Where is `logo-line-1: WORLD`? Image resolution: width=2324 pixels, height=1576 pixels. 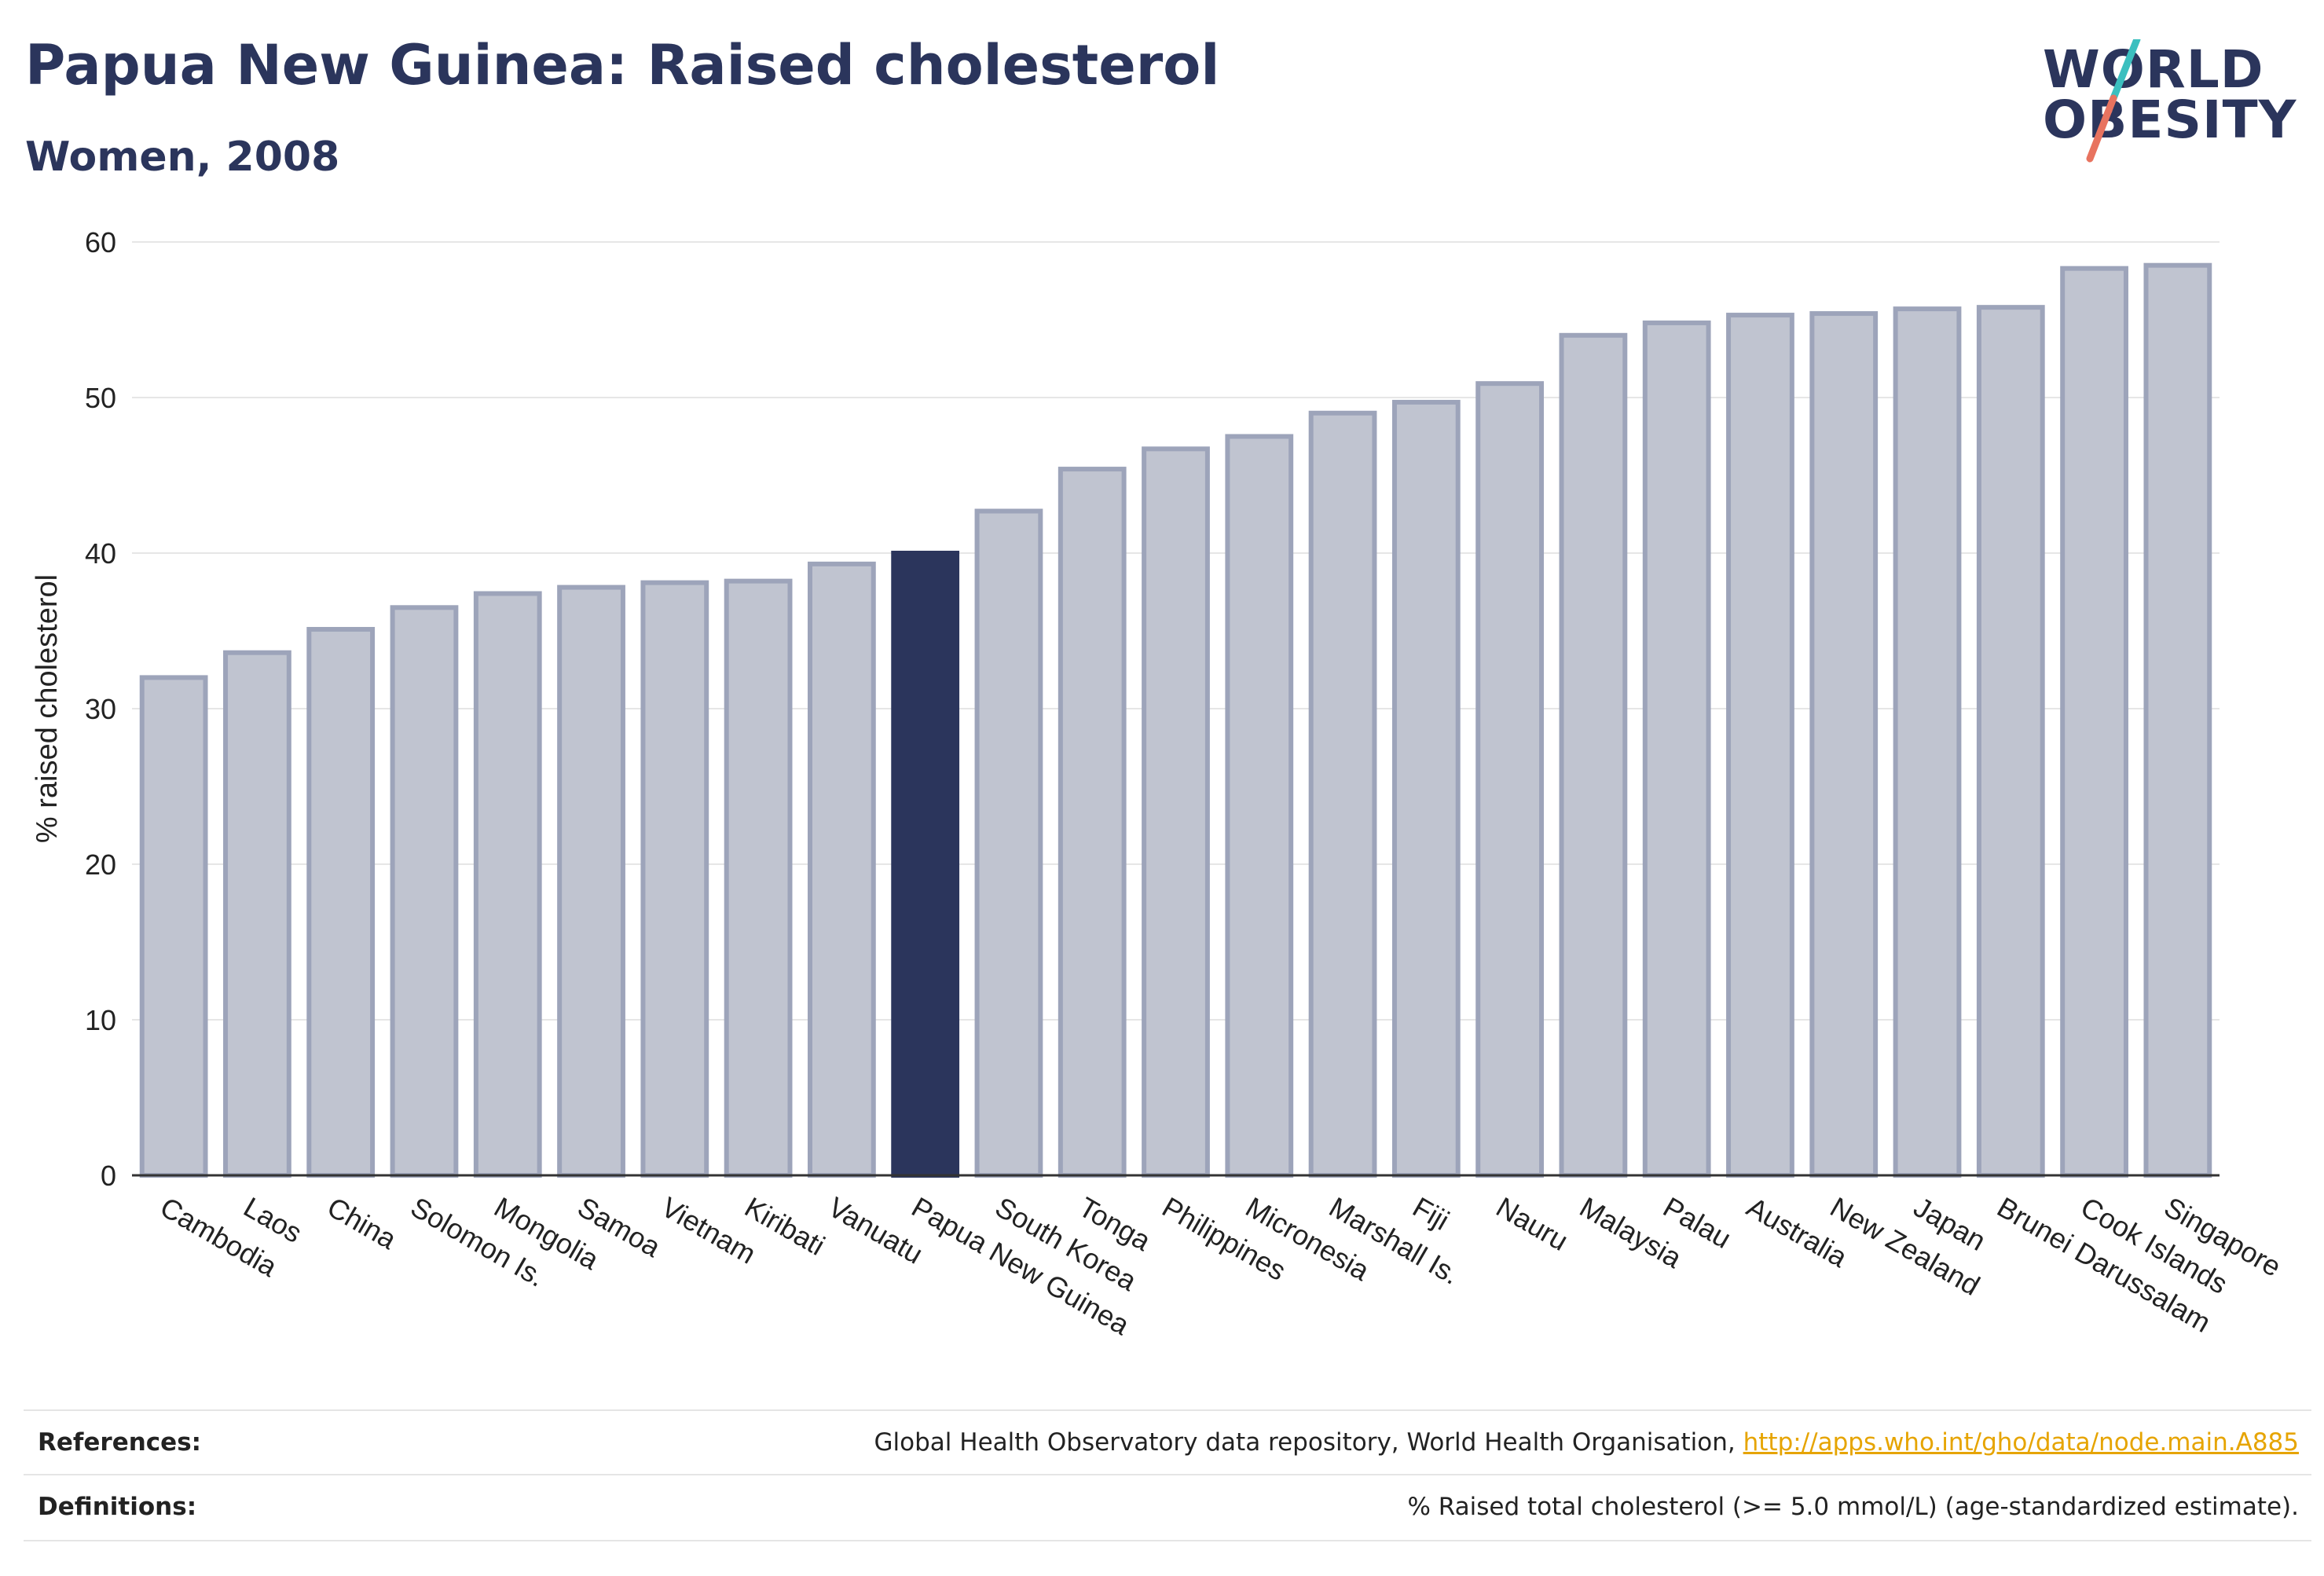
logo-line-1: WORLD is located at coordinates (2153, 69).